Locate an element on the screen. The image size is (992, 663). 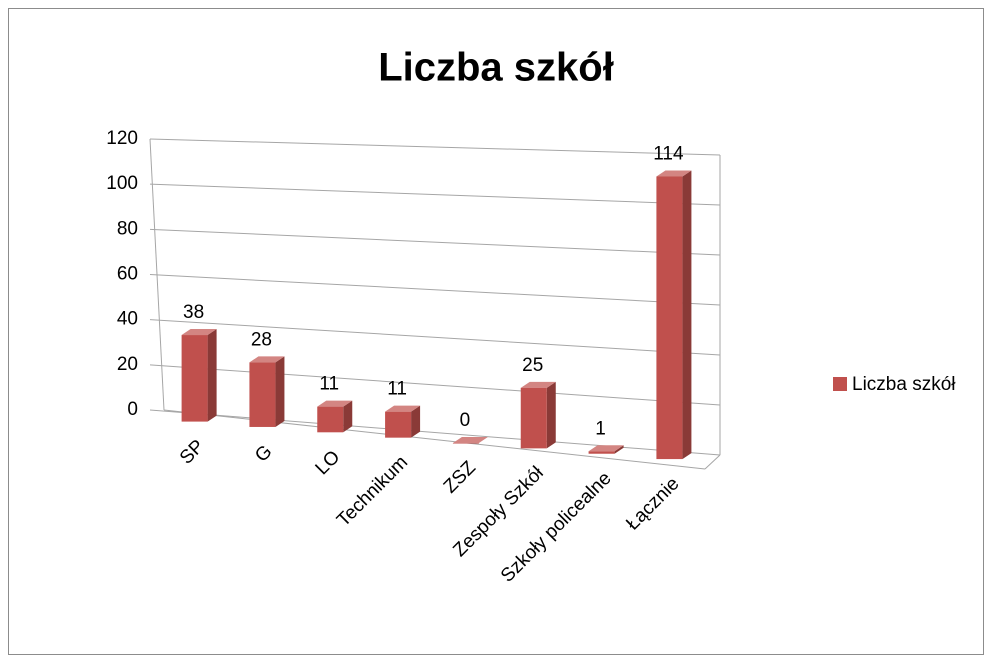
data-label: 28 is located at coordinates (261, 339).